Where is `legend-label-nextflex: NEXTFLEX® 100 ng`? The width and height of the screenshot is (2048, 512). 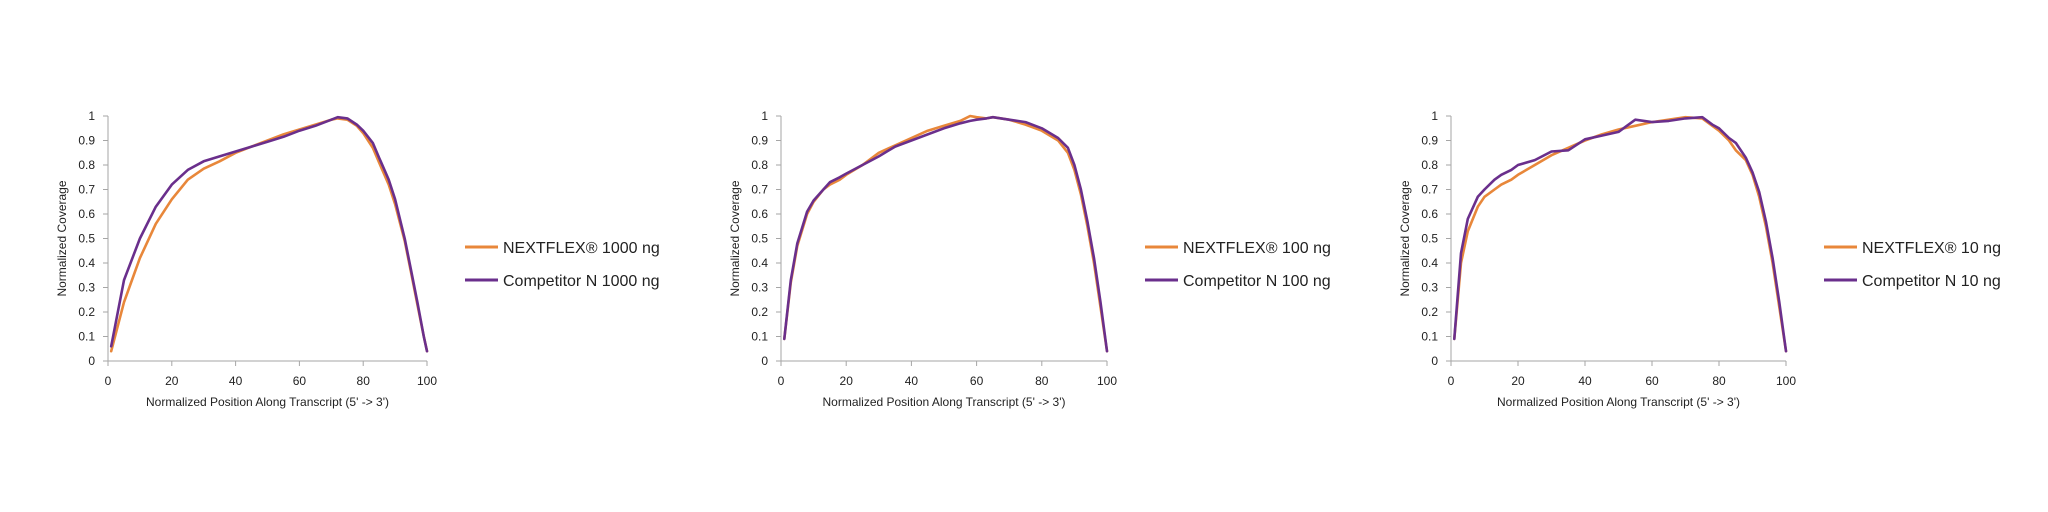
legend-label-nextflex: NEXTFLEX® 100 ng is located at coordinates (1257, 248).